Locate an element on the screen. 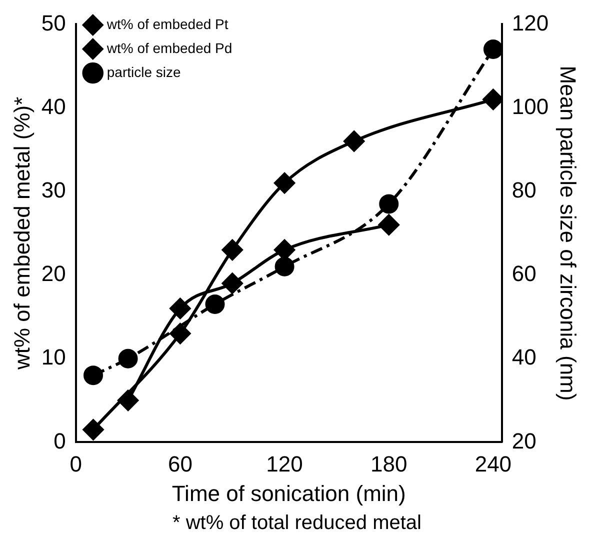 Image resolution: width=594 pixels, height=550 pixels. text: * wt% of total reduced metal is located at coordinates (296, 523).